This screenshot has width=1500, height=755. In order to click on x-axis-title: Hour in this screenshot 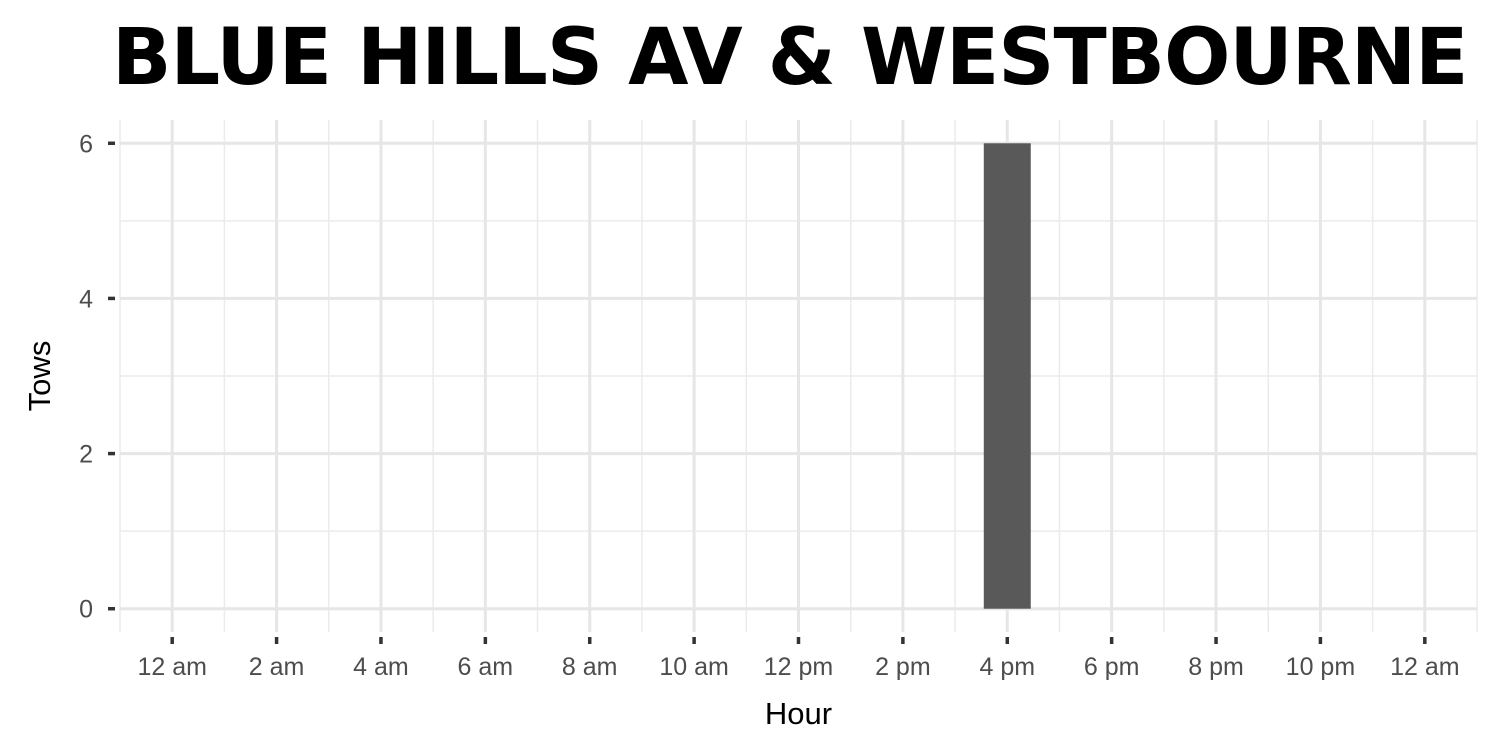, I will do `click(798, 713)`.